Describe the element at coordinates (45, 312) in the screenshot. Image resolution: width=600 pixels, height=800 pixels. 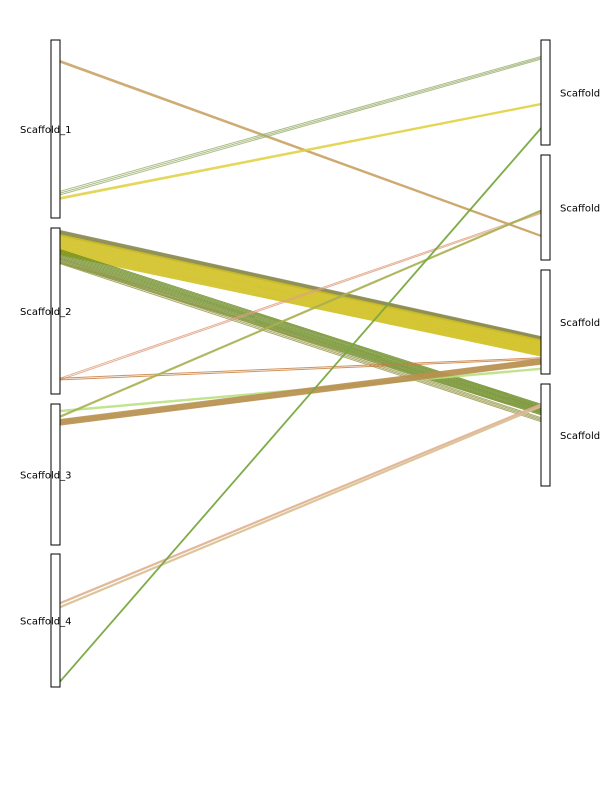
I see `left-scaffold-label: Scaffold_2` at that location.